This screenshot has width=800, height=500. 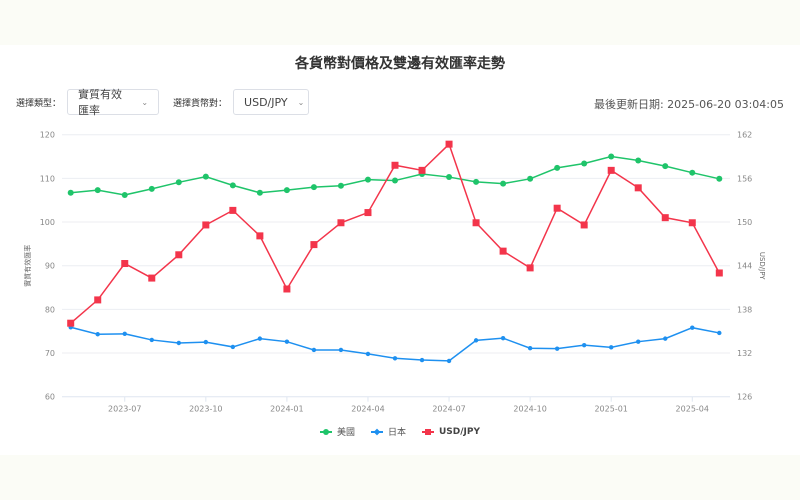 I want to click on last-updated: 最後更新日期: 2025-06-20 03:04:05, so click(x=688, y=104).